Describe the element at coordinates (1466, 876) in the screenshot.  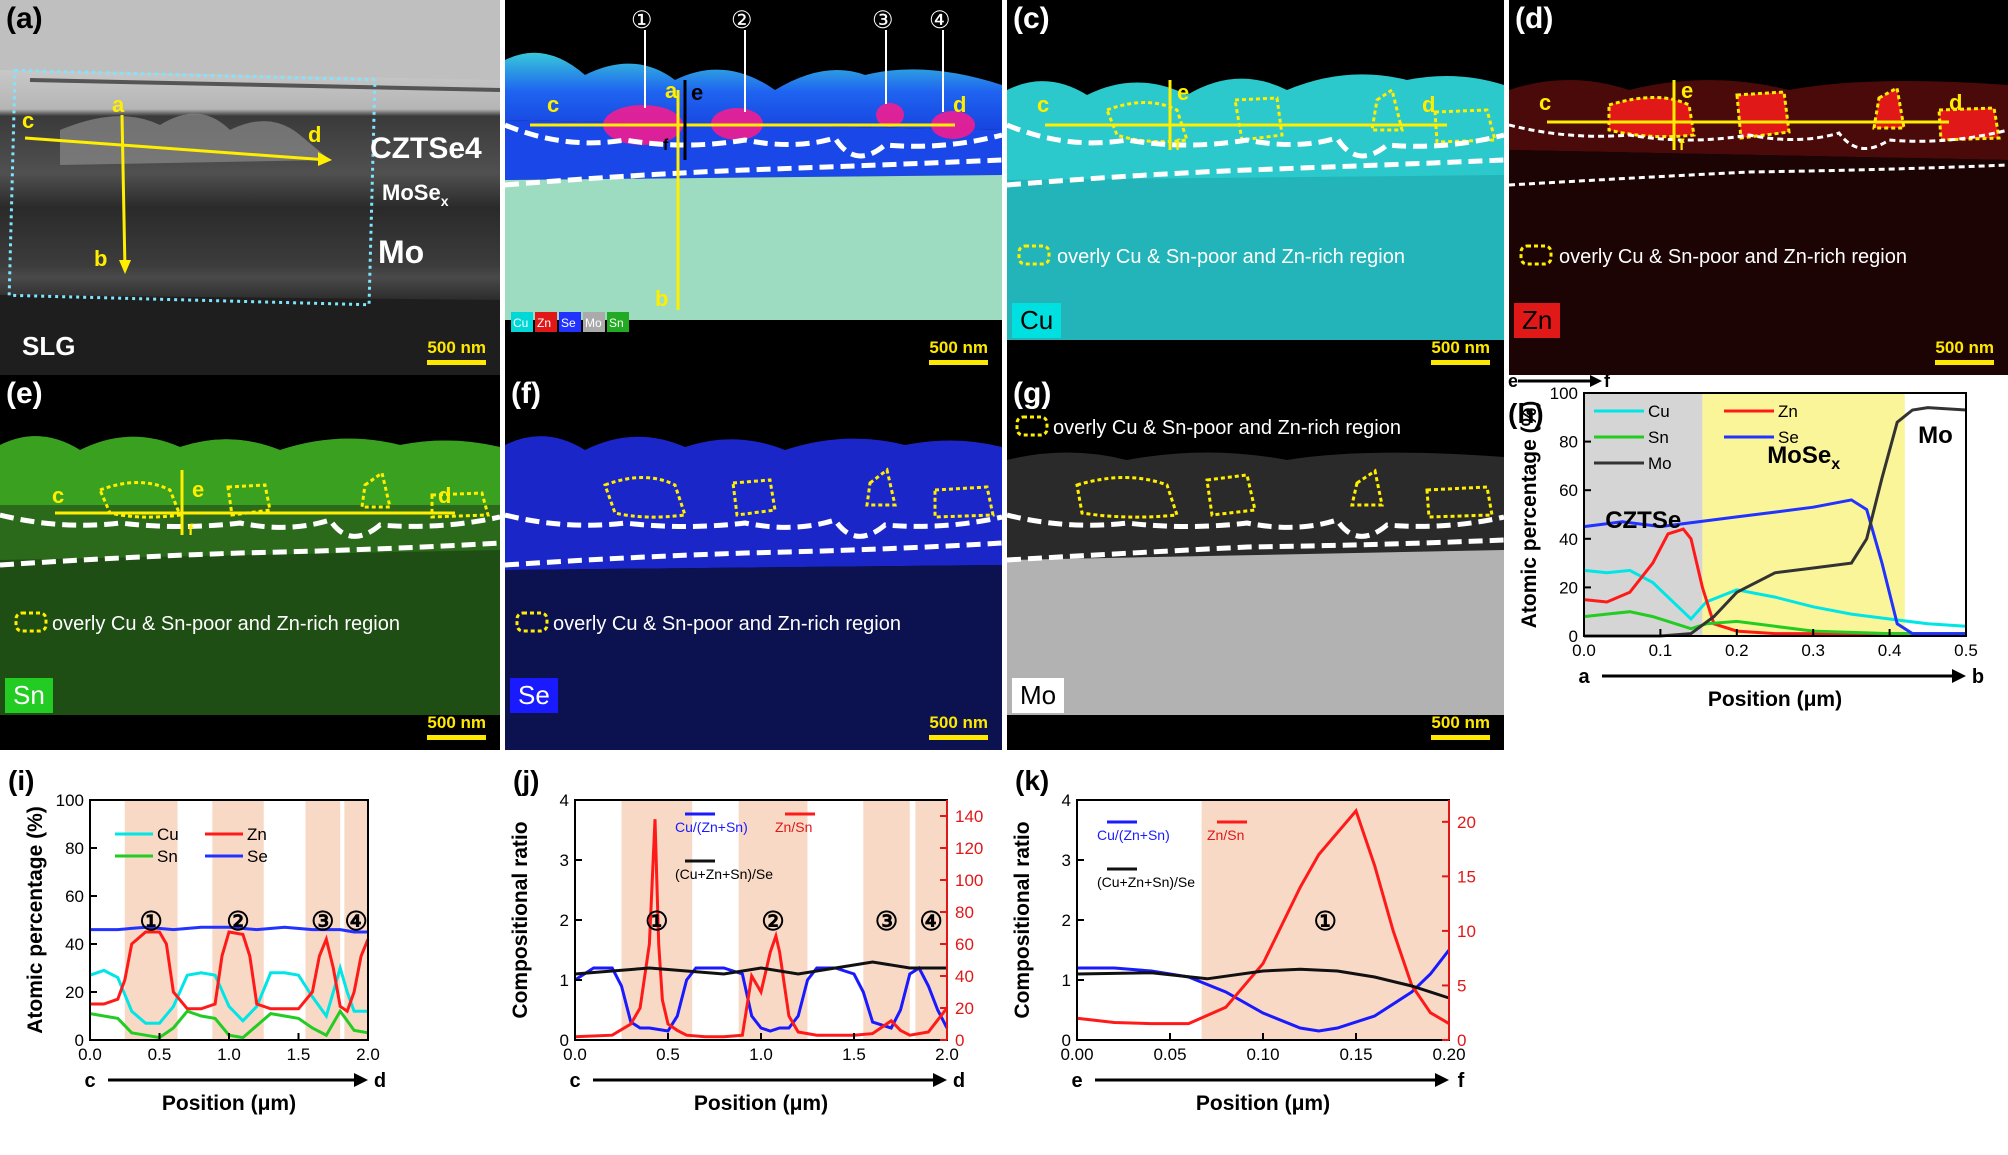
I see `y2-tick-label: 15` at that location.